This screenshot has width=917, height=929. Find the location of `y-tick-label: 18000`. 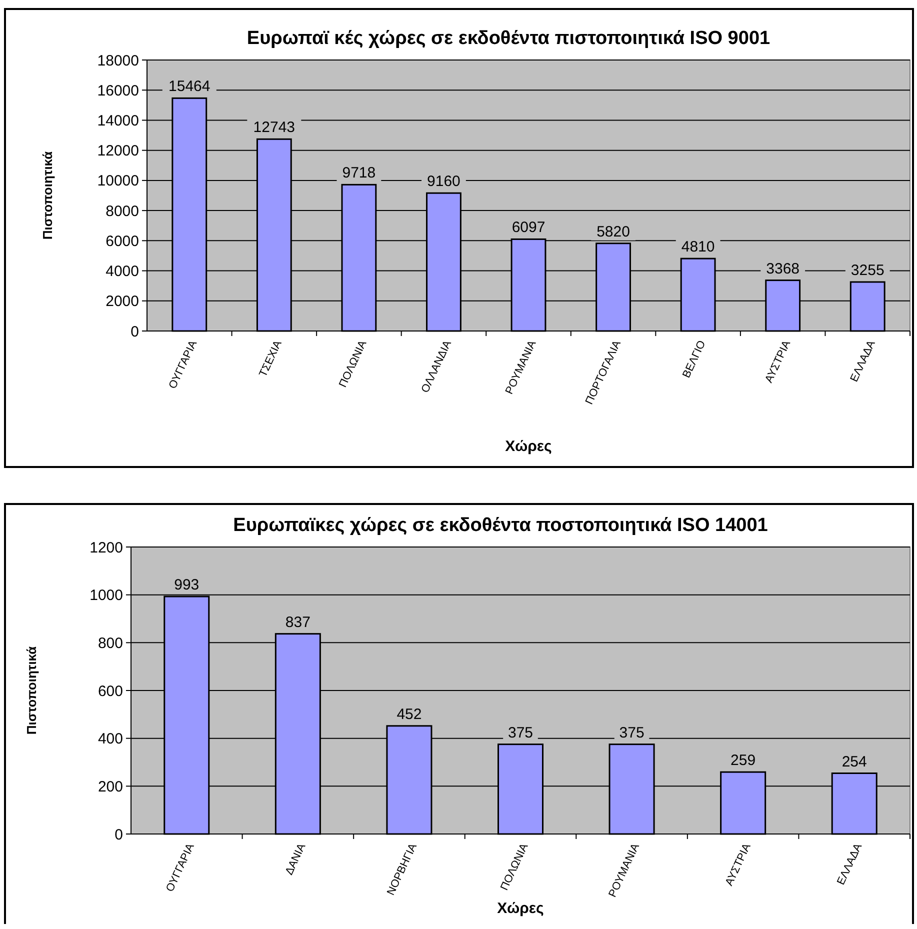

y-tick-label: 18000 is located at coordinates (118, 61).